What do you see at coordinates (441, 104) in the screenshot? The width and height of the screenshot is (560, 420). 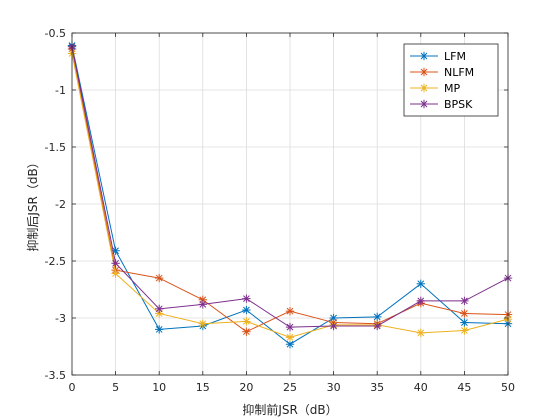 I see `legend-item-bpsk: BPSK` at bounding box center [441, 104].